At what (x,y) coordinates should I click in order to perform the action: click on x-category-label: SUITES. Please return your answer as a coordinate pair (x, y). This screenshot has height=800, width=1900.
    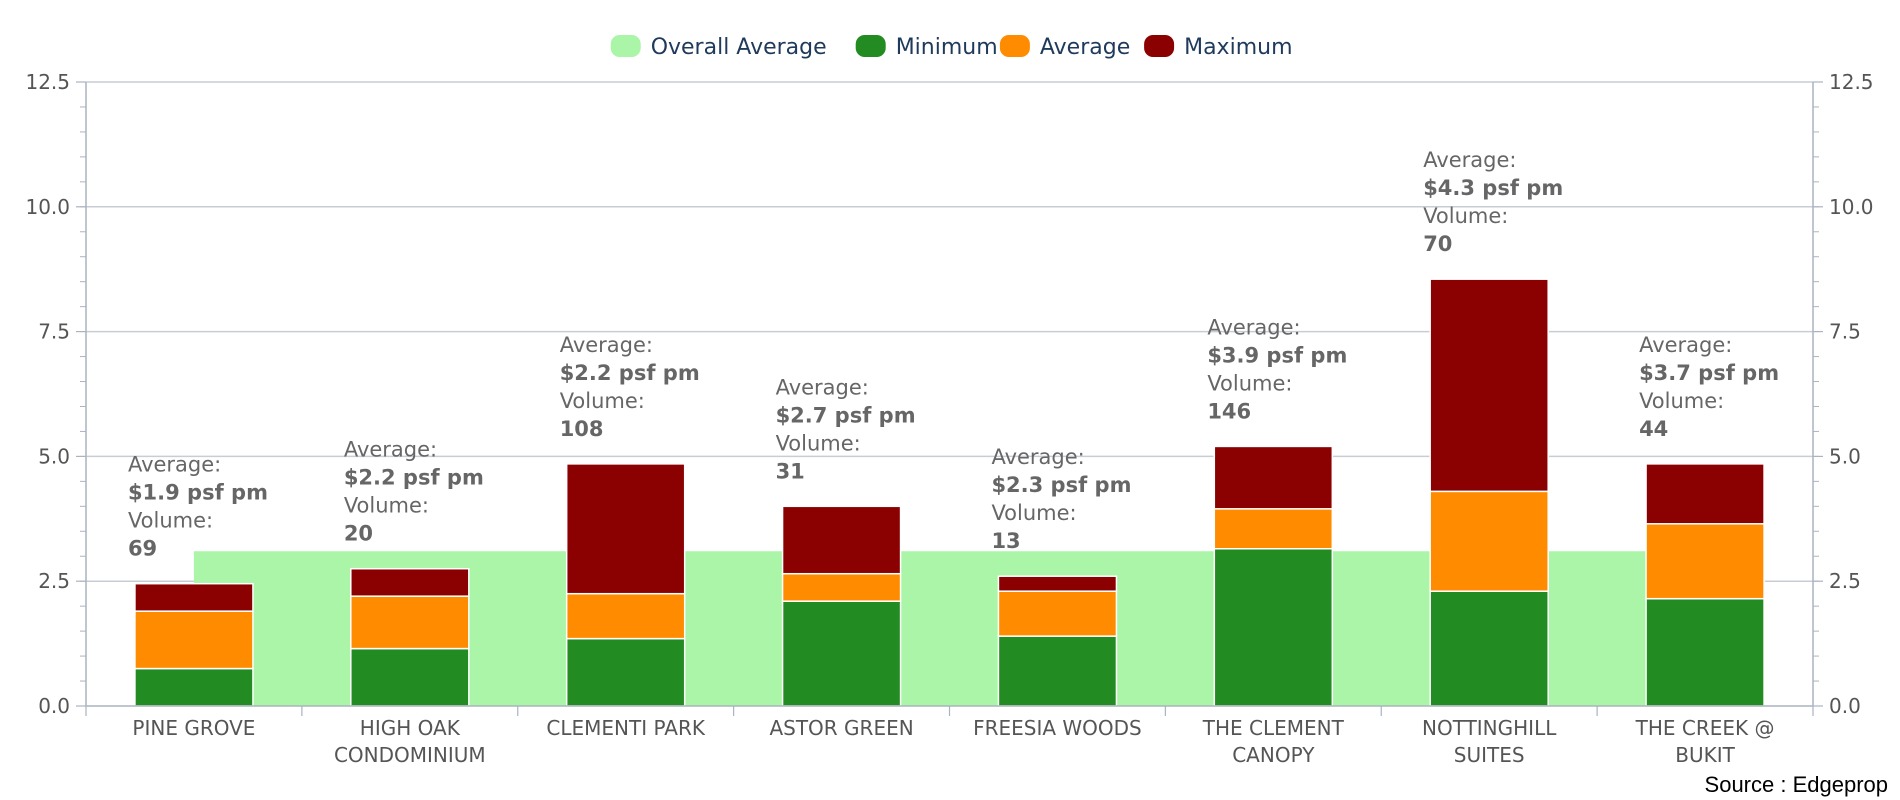
    Looking at the image, I should click on (1489, 755).